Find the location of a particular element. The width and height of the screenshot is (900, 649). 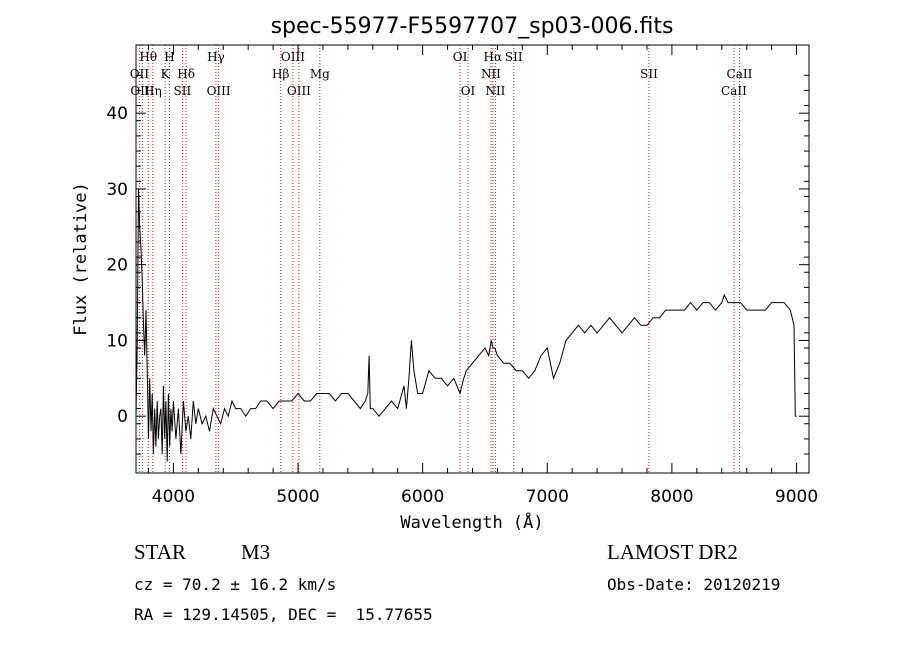

x-tick-label: 8000 is located at coordinates (671, 497).